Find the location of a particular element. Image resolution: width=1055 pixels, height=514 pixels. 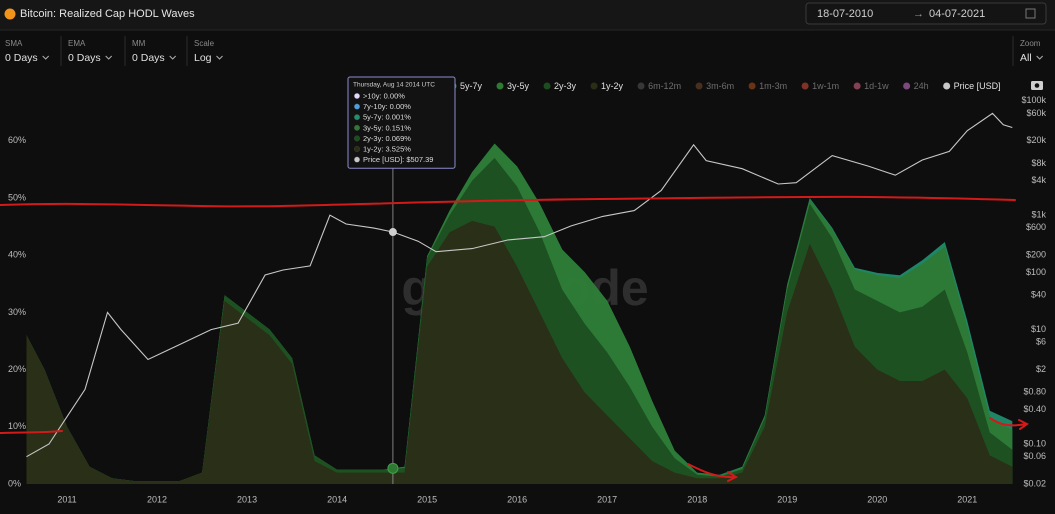

x-tick-label: 2020 is located at coordinates (877, 499).